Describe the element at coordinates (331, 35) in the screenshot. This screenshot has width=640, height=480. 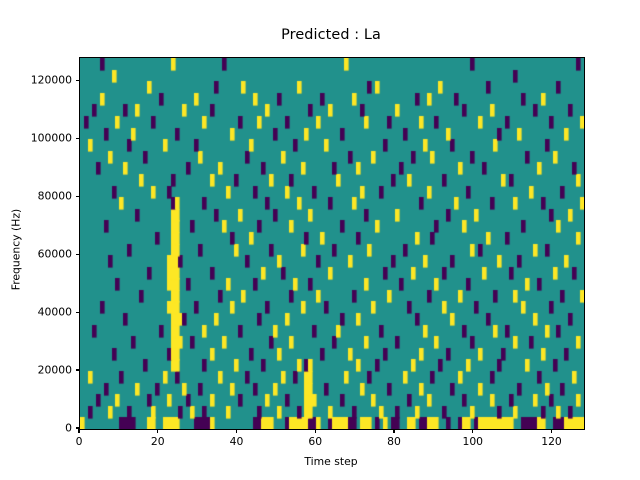
I see `page-title: Predicted : La` at that location.